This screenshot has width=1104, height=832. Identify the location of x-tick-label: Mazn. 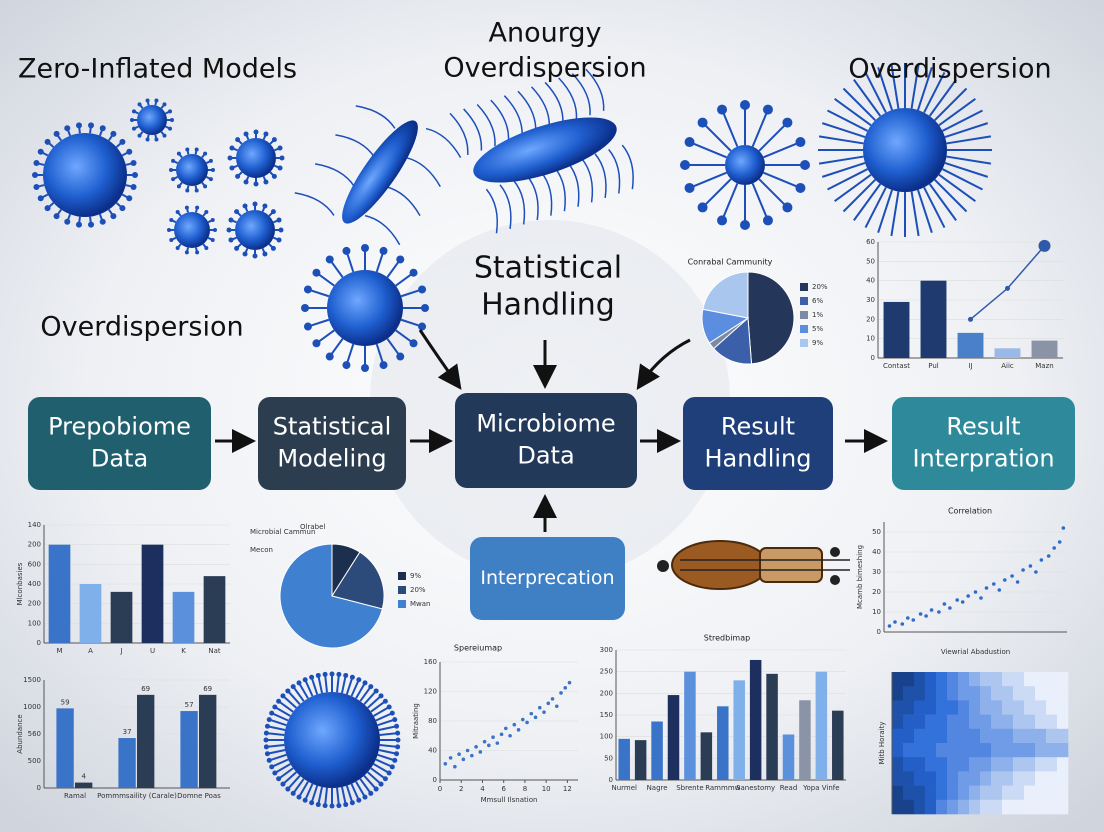
(1044, 366).